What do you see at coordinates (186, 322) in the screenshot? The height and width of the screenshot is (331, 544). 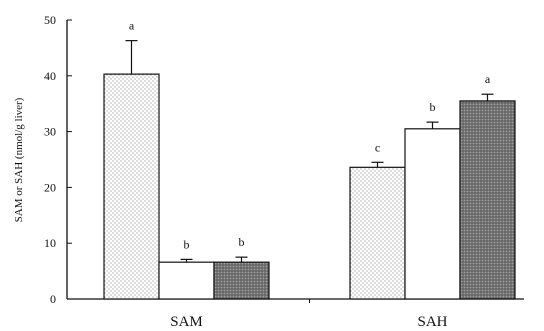 I see `x-tick-label: SAM` at bounding box center [186, 322].